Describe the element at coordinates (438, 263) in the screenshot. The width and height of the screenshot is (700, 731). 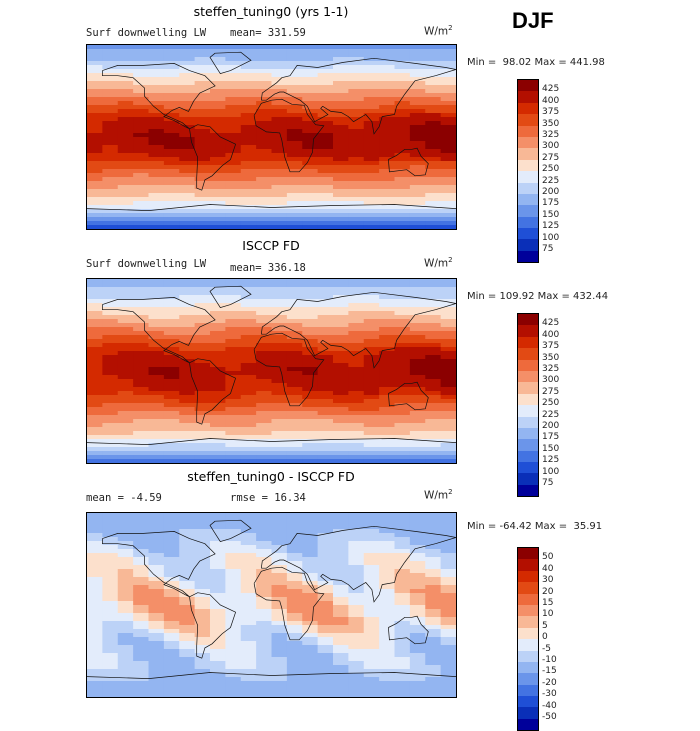
I see `panel-2-units: W/m2` at that location.